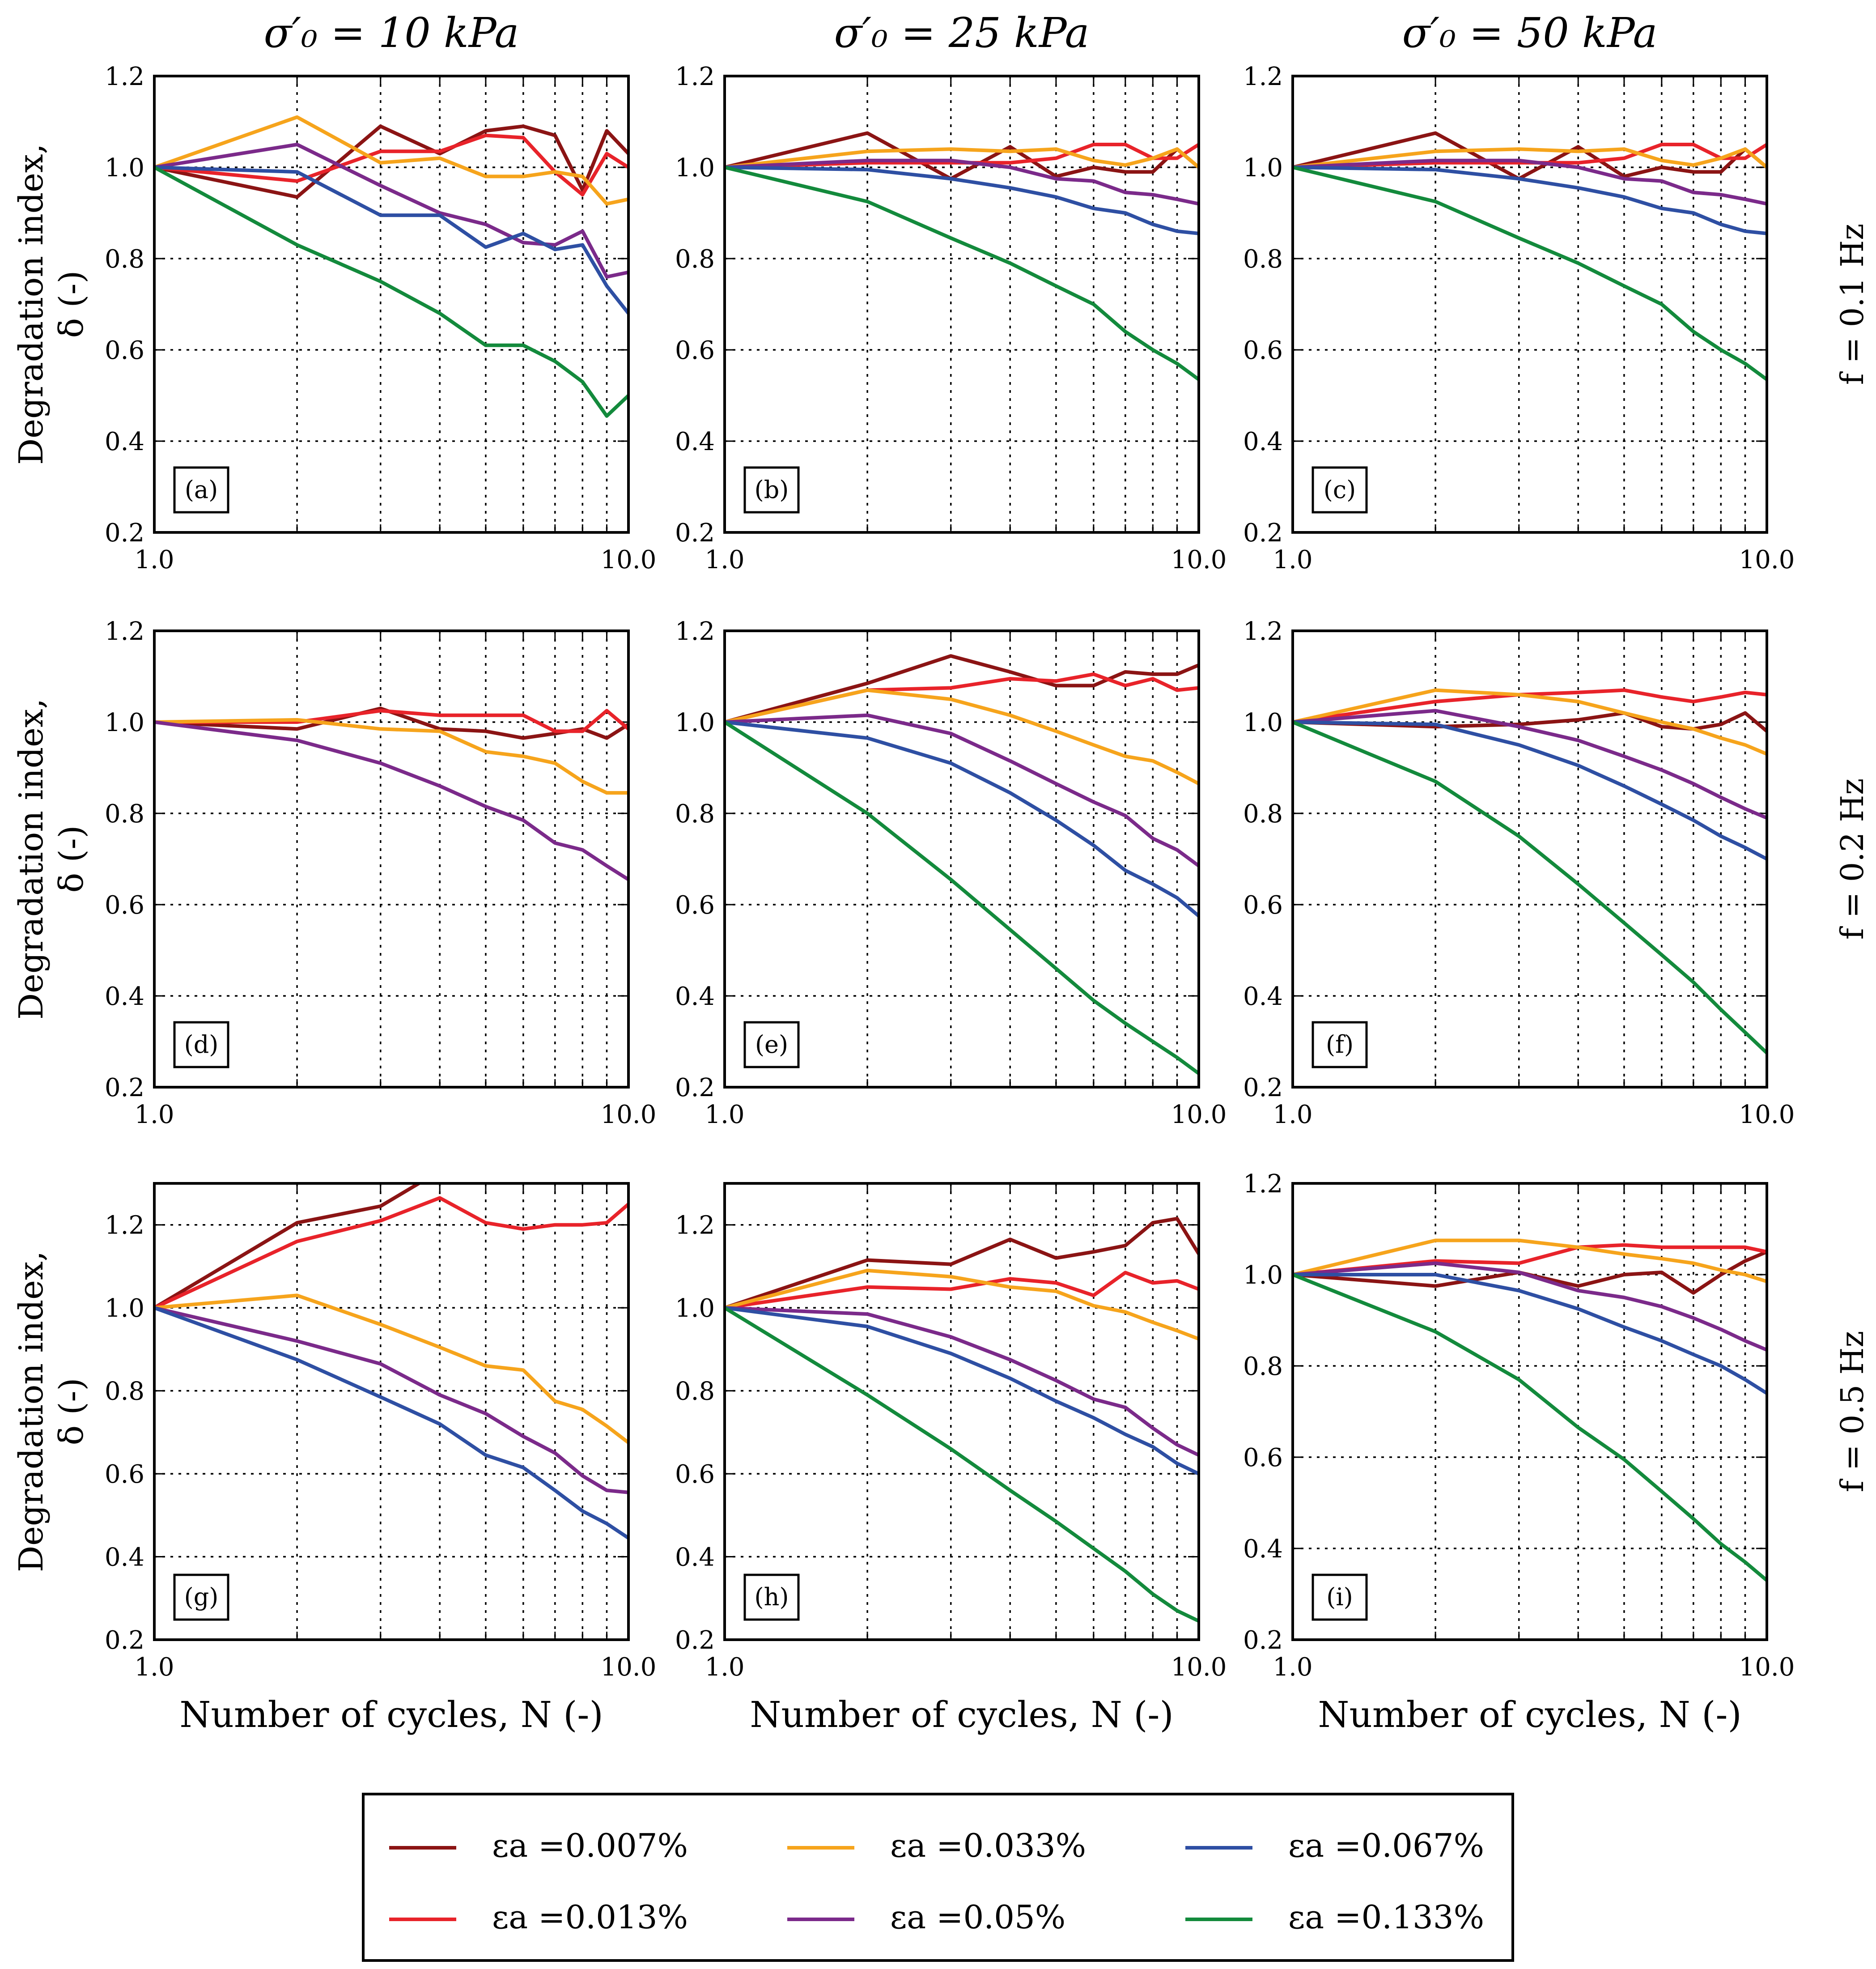  Describe the element at coordinates (590, 1917) in the screenshot. I see `legend-label: εa =0.013%` at that location.